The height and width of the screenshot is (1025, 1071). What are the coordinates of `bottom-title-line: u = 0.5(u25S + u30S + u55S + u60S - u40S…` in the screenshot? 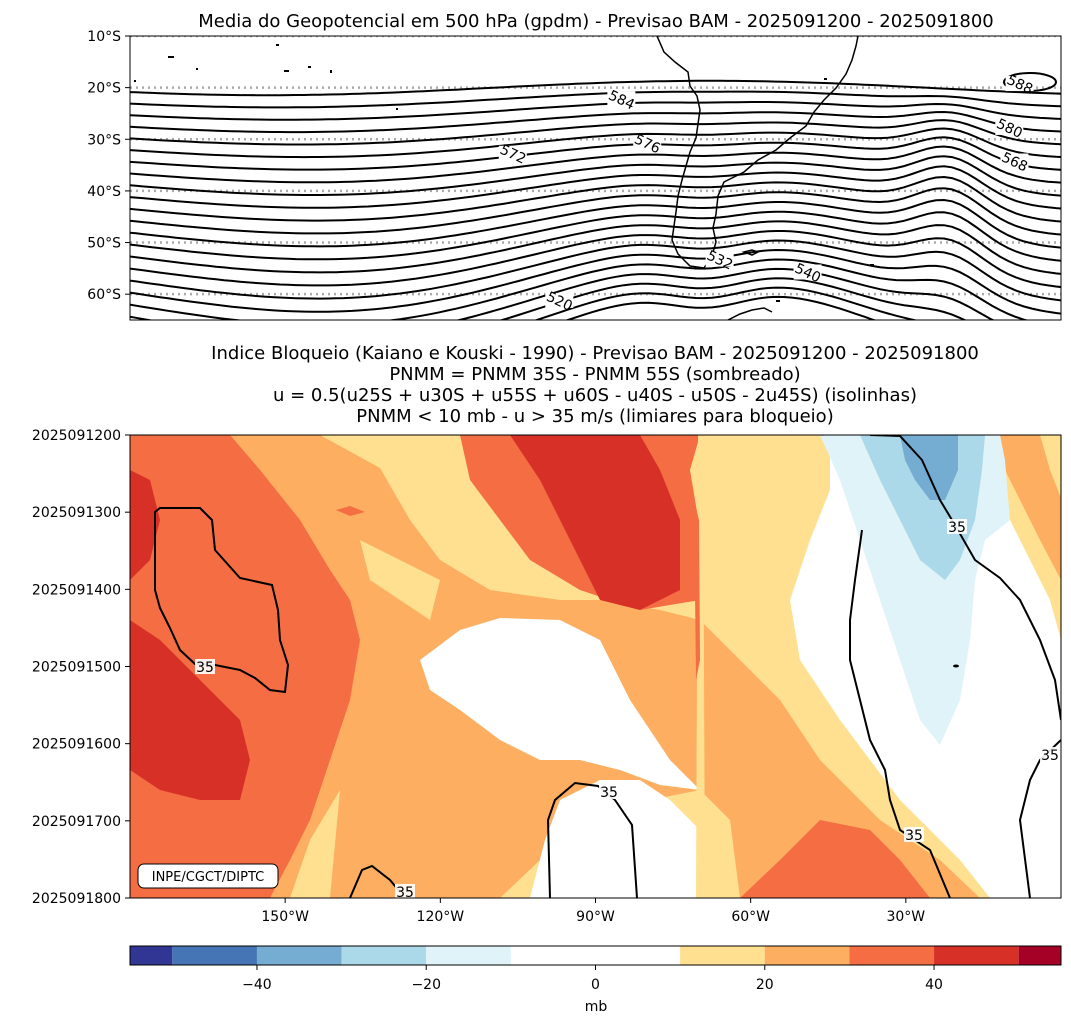 It's located at (595, 395).